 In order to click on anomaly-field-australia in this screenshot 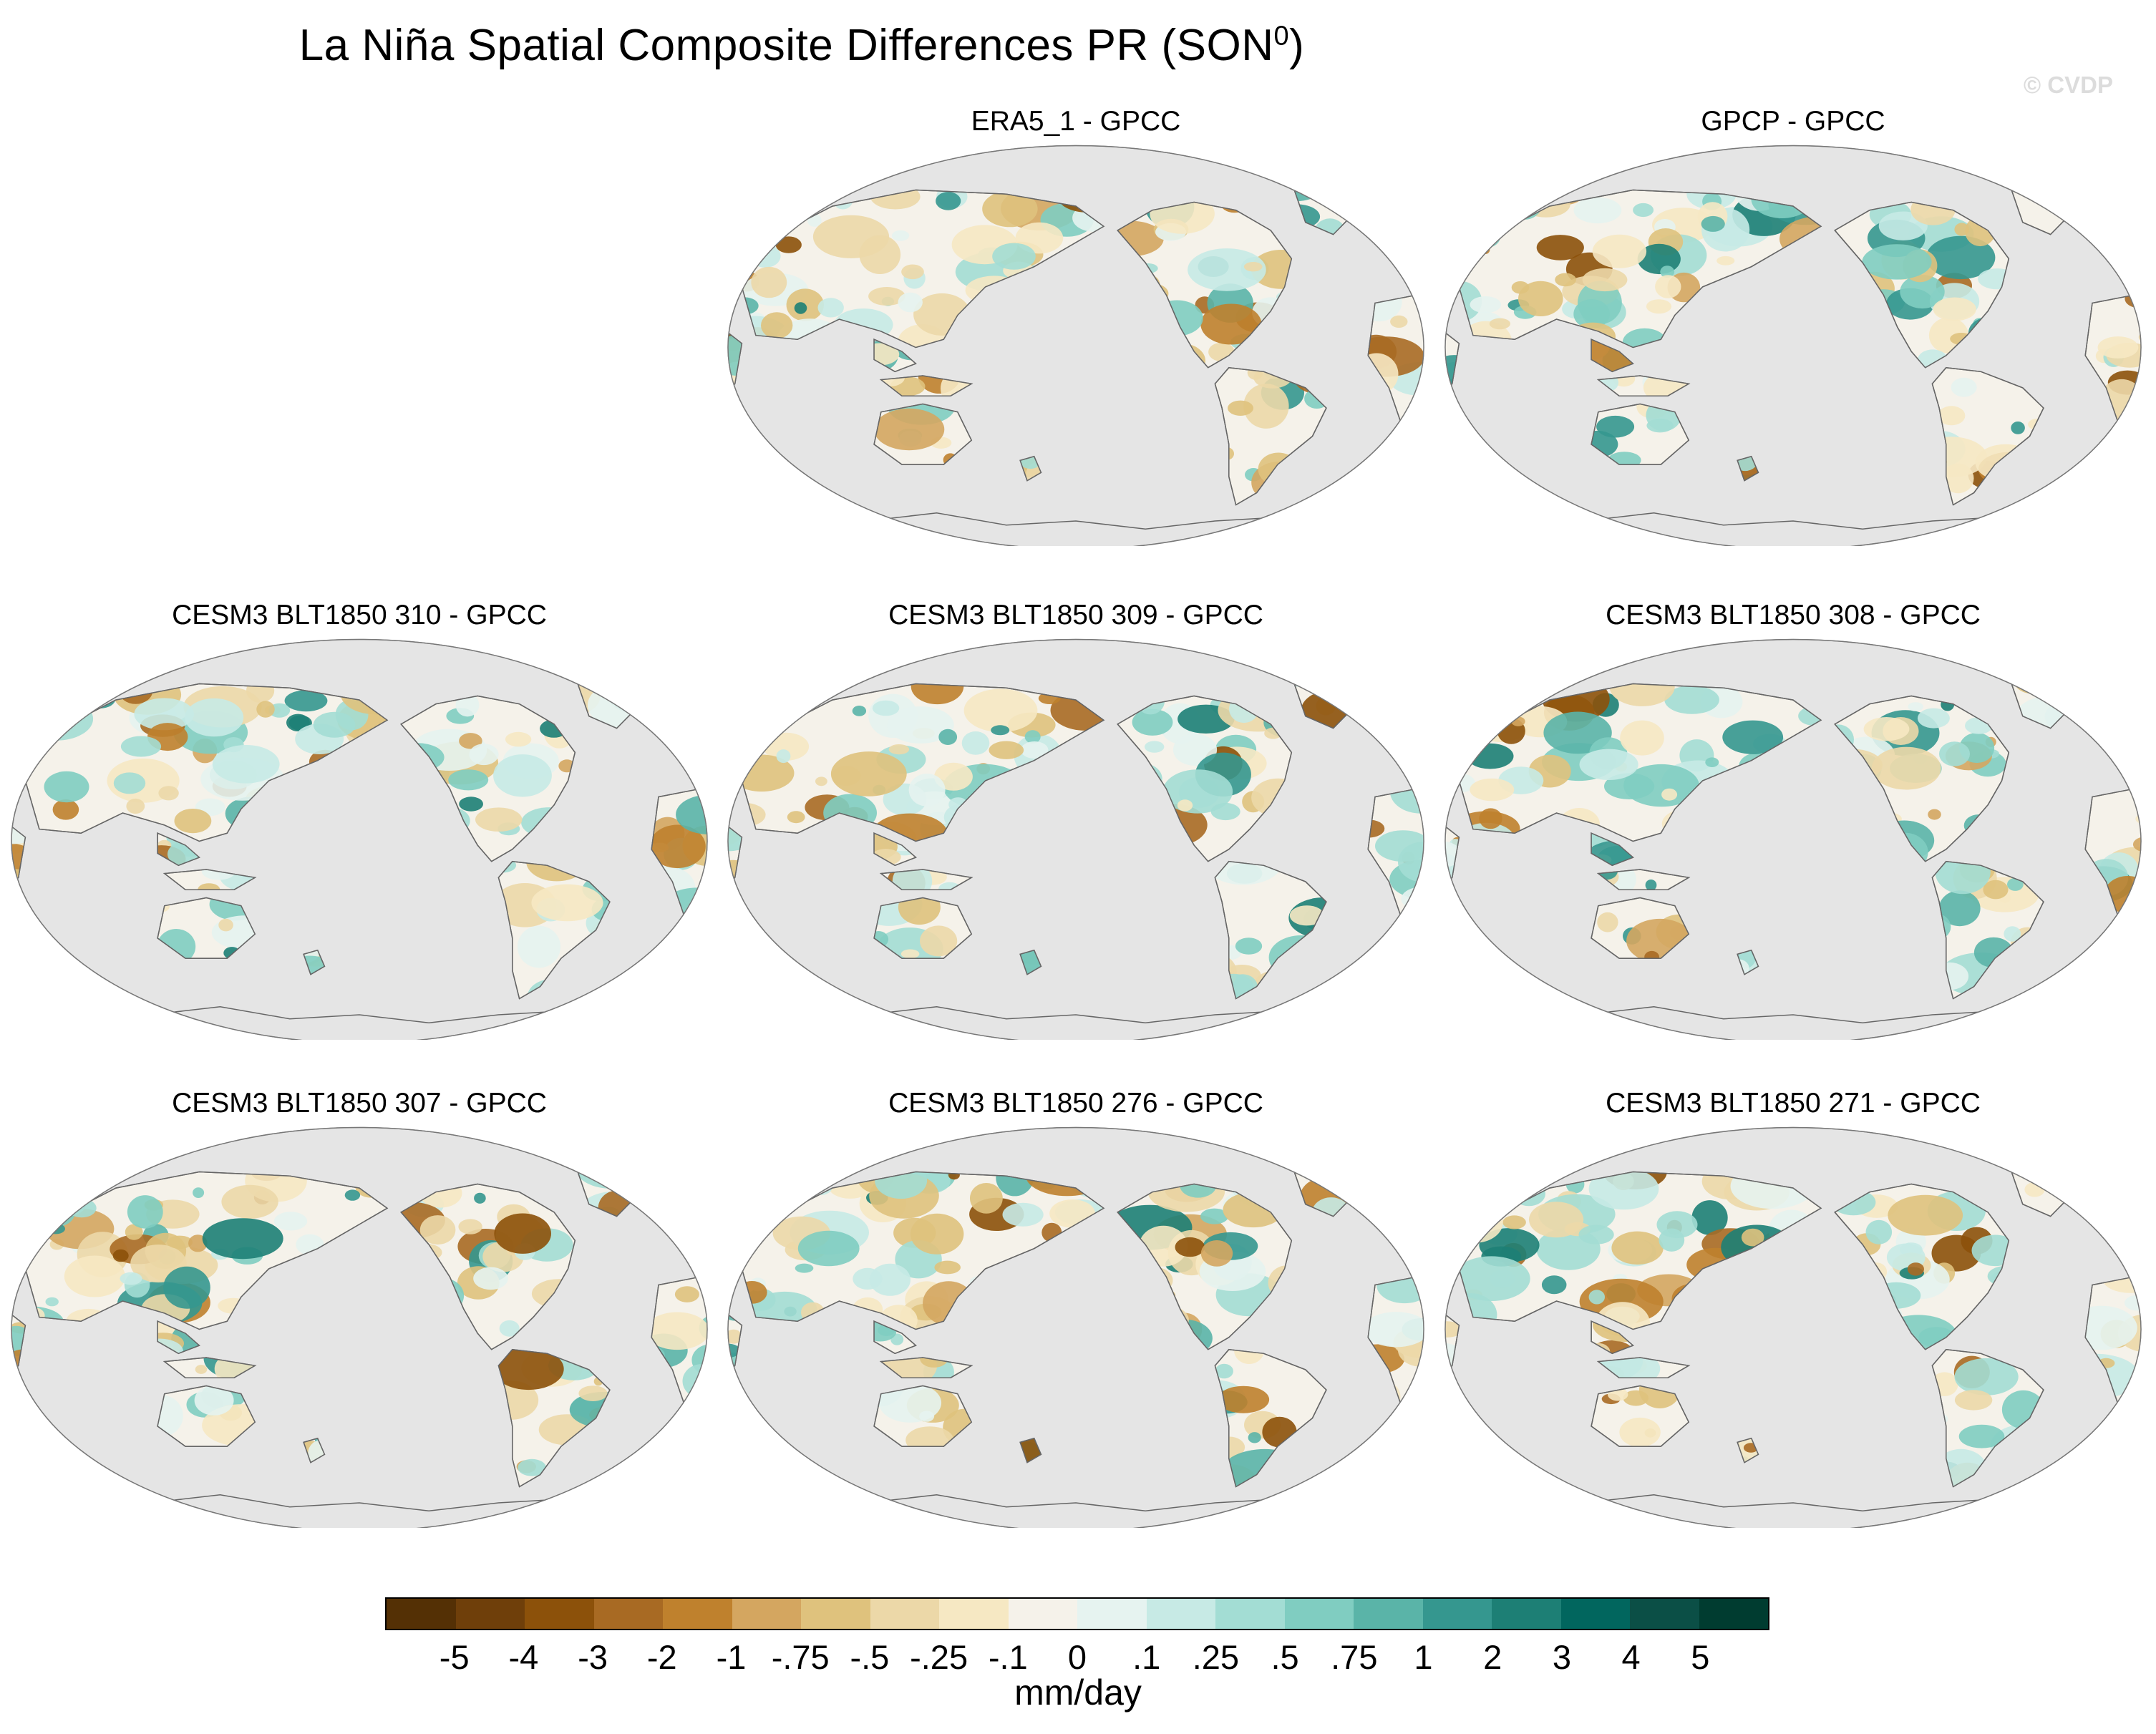, I will do `click(916, 434)`.